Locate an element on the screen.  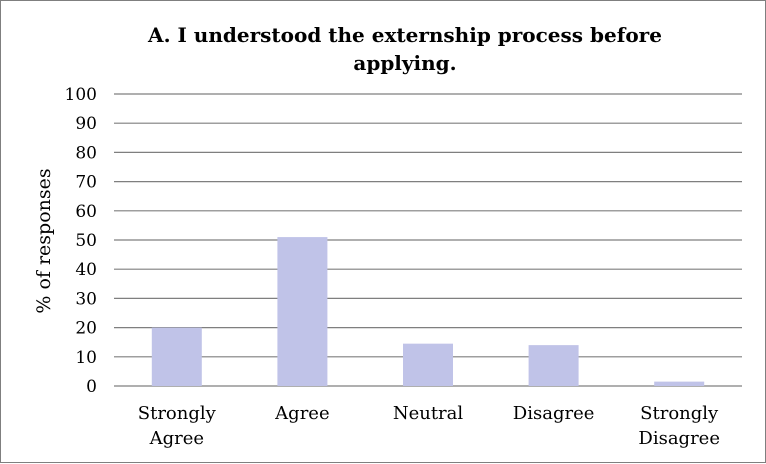
y-tick-label: 80 is located at coordinates (86, 153).